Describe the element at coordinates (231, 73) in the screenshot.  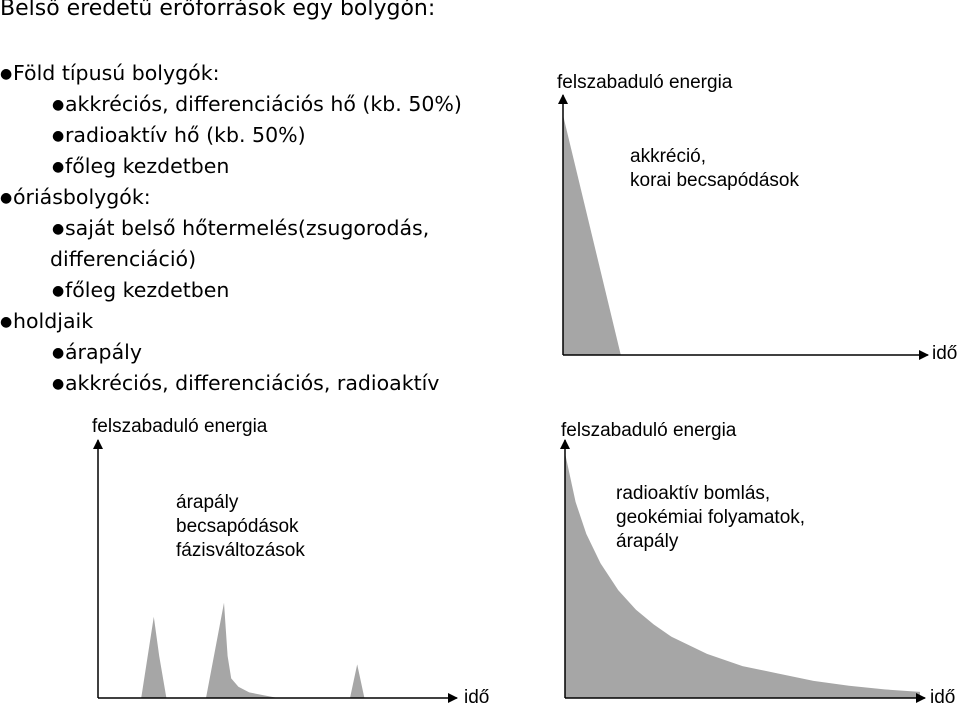
I see `bullet-item: ●Föld típusú bolygók:` at that location.